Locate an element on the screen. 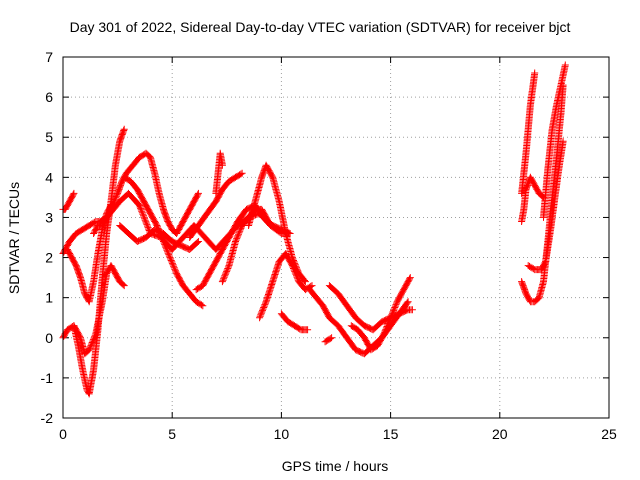 The height and width of the screenshot is (480, 640). series-track-o is located at coordinates (294, 322).